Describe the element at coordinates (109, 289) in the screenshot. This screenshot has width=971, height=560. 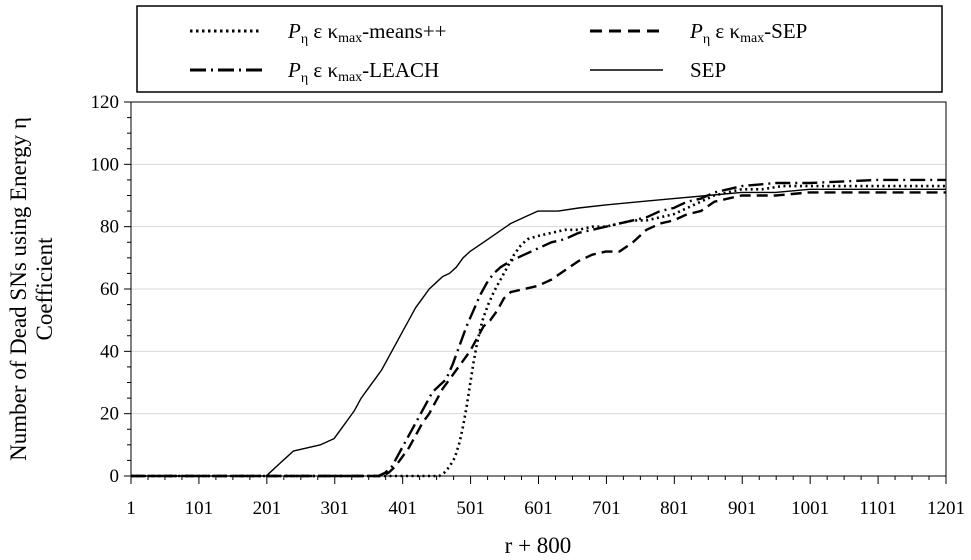
I see `y-tick-label: 60` at that location.